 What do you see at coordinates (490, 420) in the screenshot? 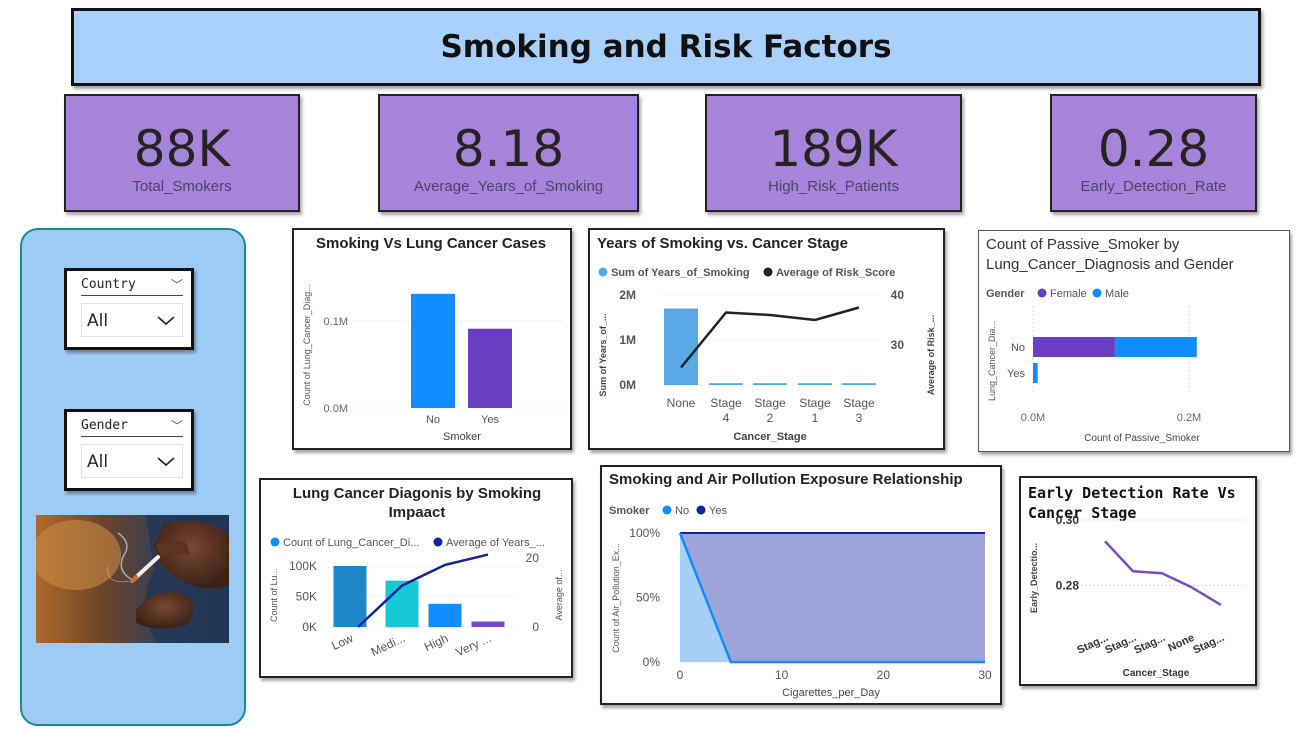
I see `x-tick-label: Yes` at bounding box center [490, 420].